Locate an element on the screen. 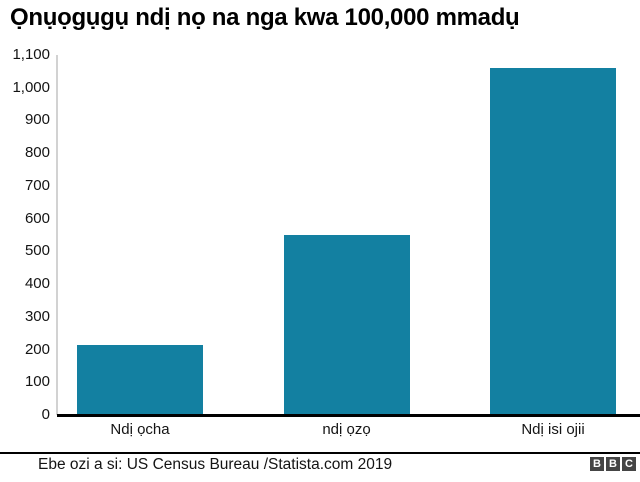  bbc-logo-letter: C is located at coordinates (629, 464).